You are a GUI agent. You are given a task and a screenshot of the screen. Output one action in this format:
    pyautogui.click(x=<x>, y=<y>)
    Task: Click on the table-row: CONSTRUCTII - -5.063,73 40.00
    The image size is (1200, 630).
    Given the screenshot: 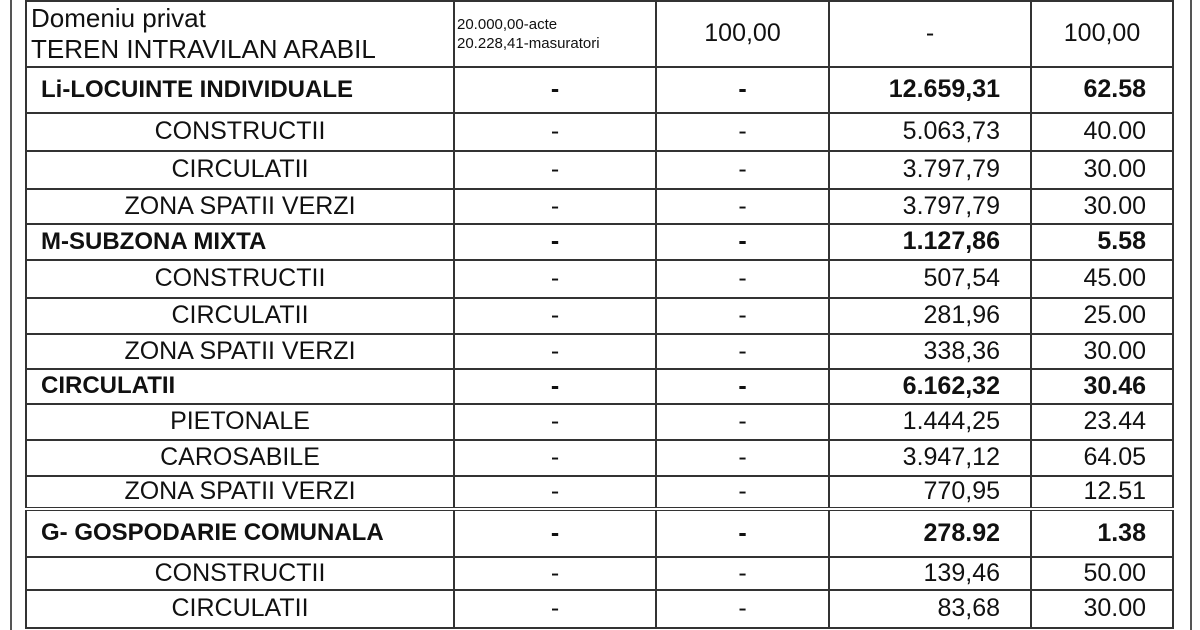 What is the action you would take?
    pyautogui.click(x=599, y=132)
    